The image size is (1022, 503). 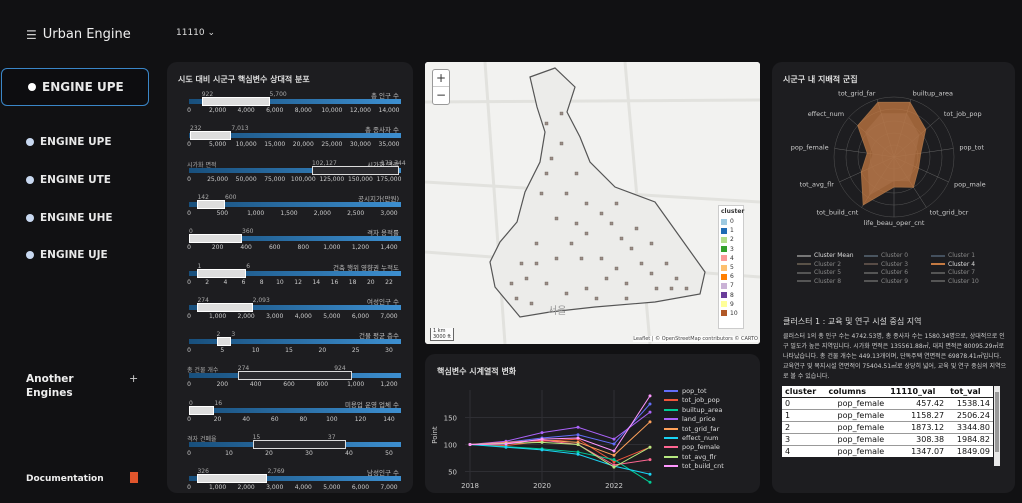 What do you see at coordinates (887, 427) in the screenshot?
I see `table-row: 2 pop_female 1873.12 3344.80` at bounding box center [887, 427].